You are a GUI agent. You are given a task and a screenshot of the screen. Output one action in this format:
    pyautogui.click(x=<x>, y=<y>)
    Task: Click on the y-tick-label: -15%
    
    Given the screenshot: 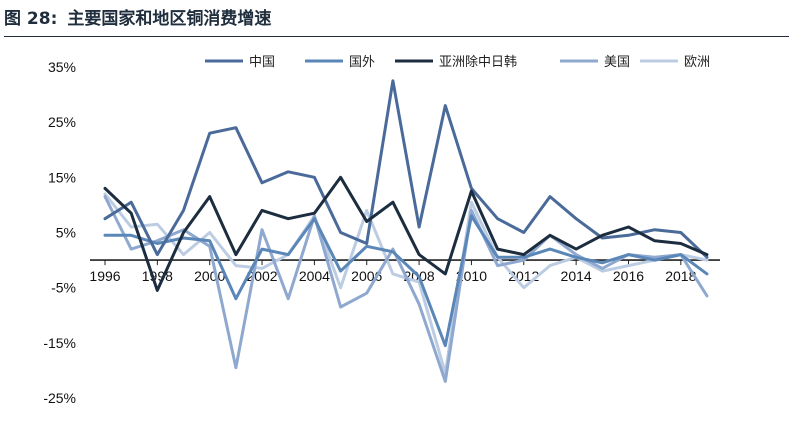 What is the action you would take?
    pyautogui.click(x=59, y=343)
    